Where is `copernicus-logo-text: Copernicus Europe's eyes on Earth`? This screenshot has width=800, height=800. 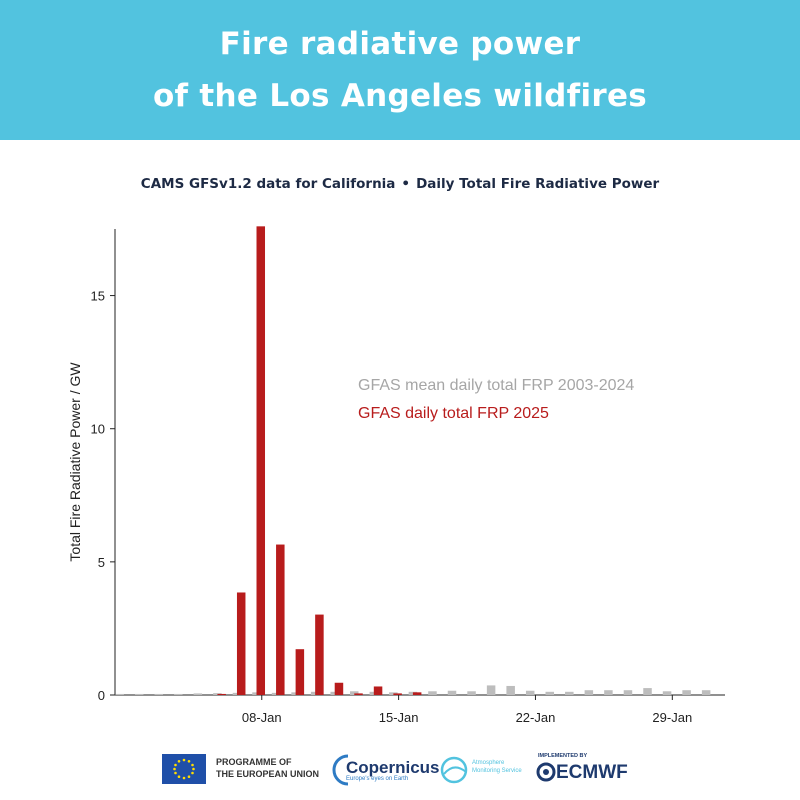
copernicus-logo-text: Copernicus Europe's eyes on Earth is located at coordinates (393, 770).